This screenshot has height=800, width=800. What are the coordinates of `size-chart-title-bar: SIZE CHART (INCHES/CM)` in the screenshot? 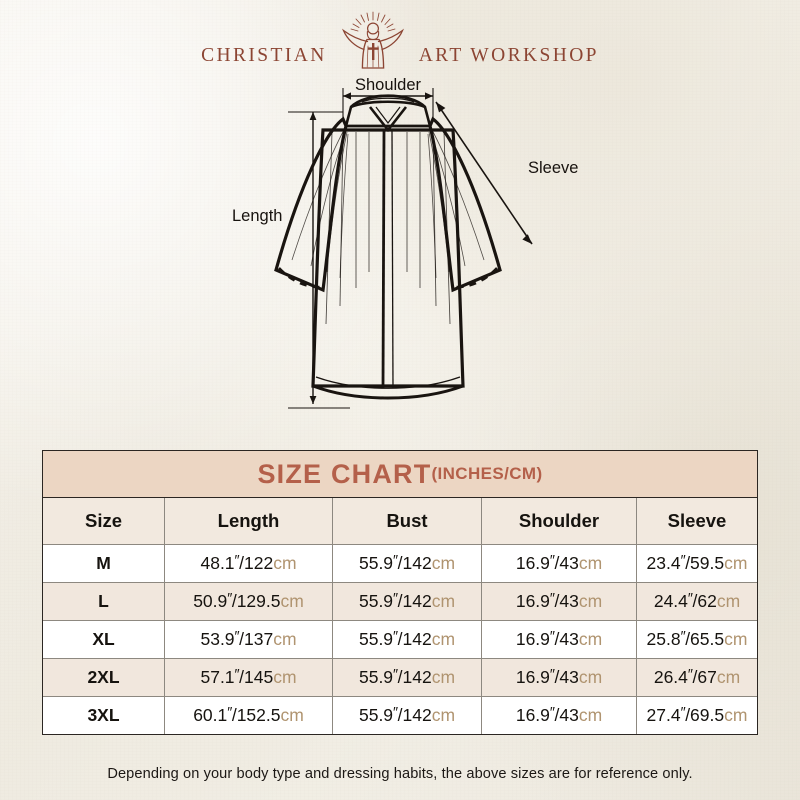 It's located at (400, 474).